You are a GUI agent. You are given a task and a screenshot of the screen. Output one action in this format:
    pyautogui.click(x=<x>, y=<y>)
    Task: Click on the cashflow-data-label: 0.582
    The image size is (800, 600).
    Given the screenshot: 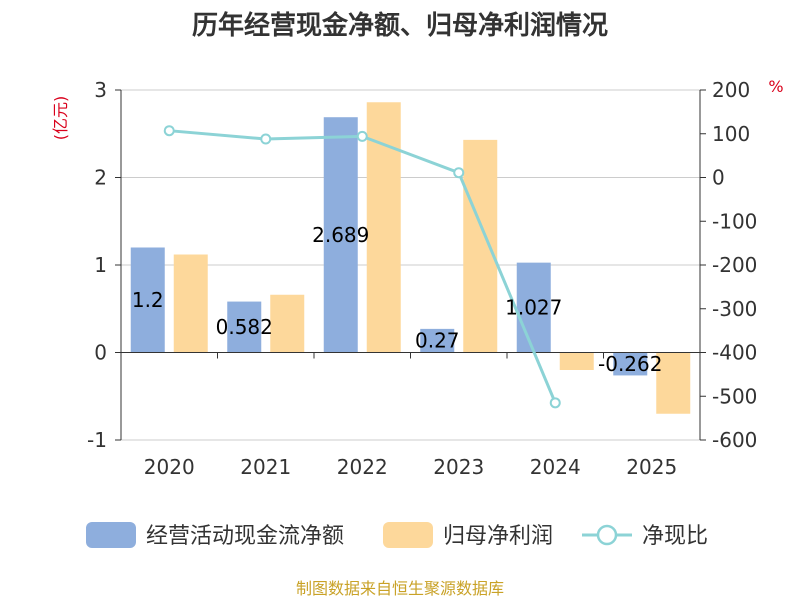 What is the action you would take?
    pyautogui.click(x=244, y=327)
    